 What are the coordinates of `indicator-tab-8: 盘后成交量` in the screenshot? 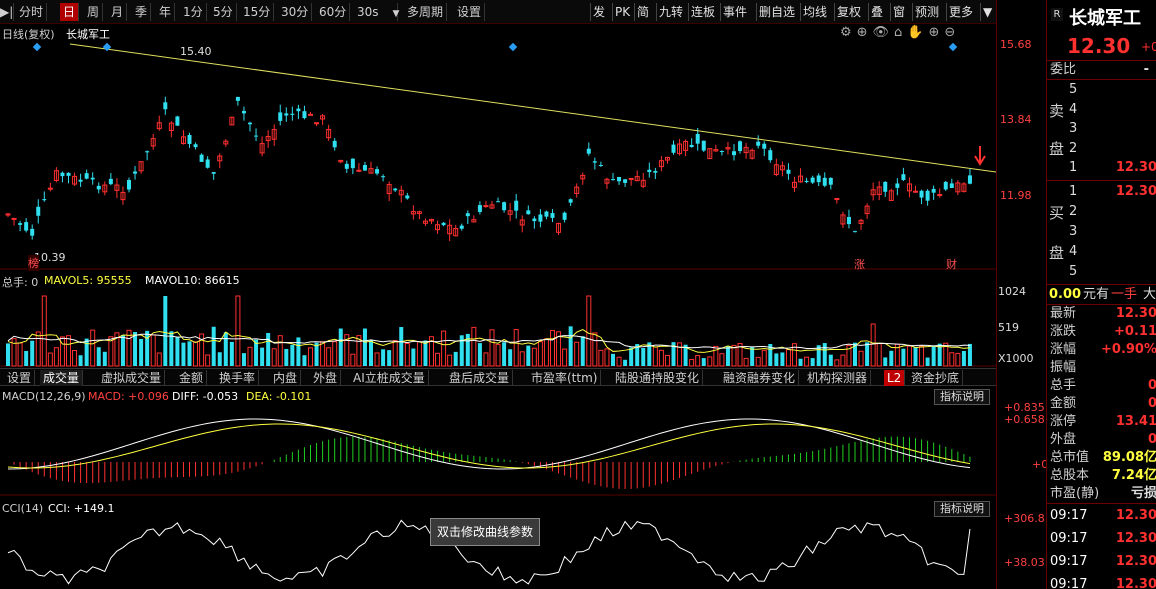 It's located at (480, 378).